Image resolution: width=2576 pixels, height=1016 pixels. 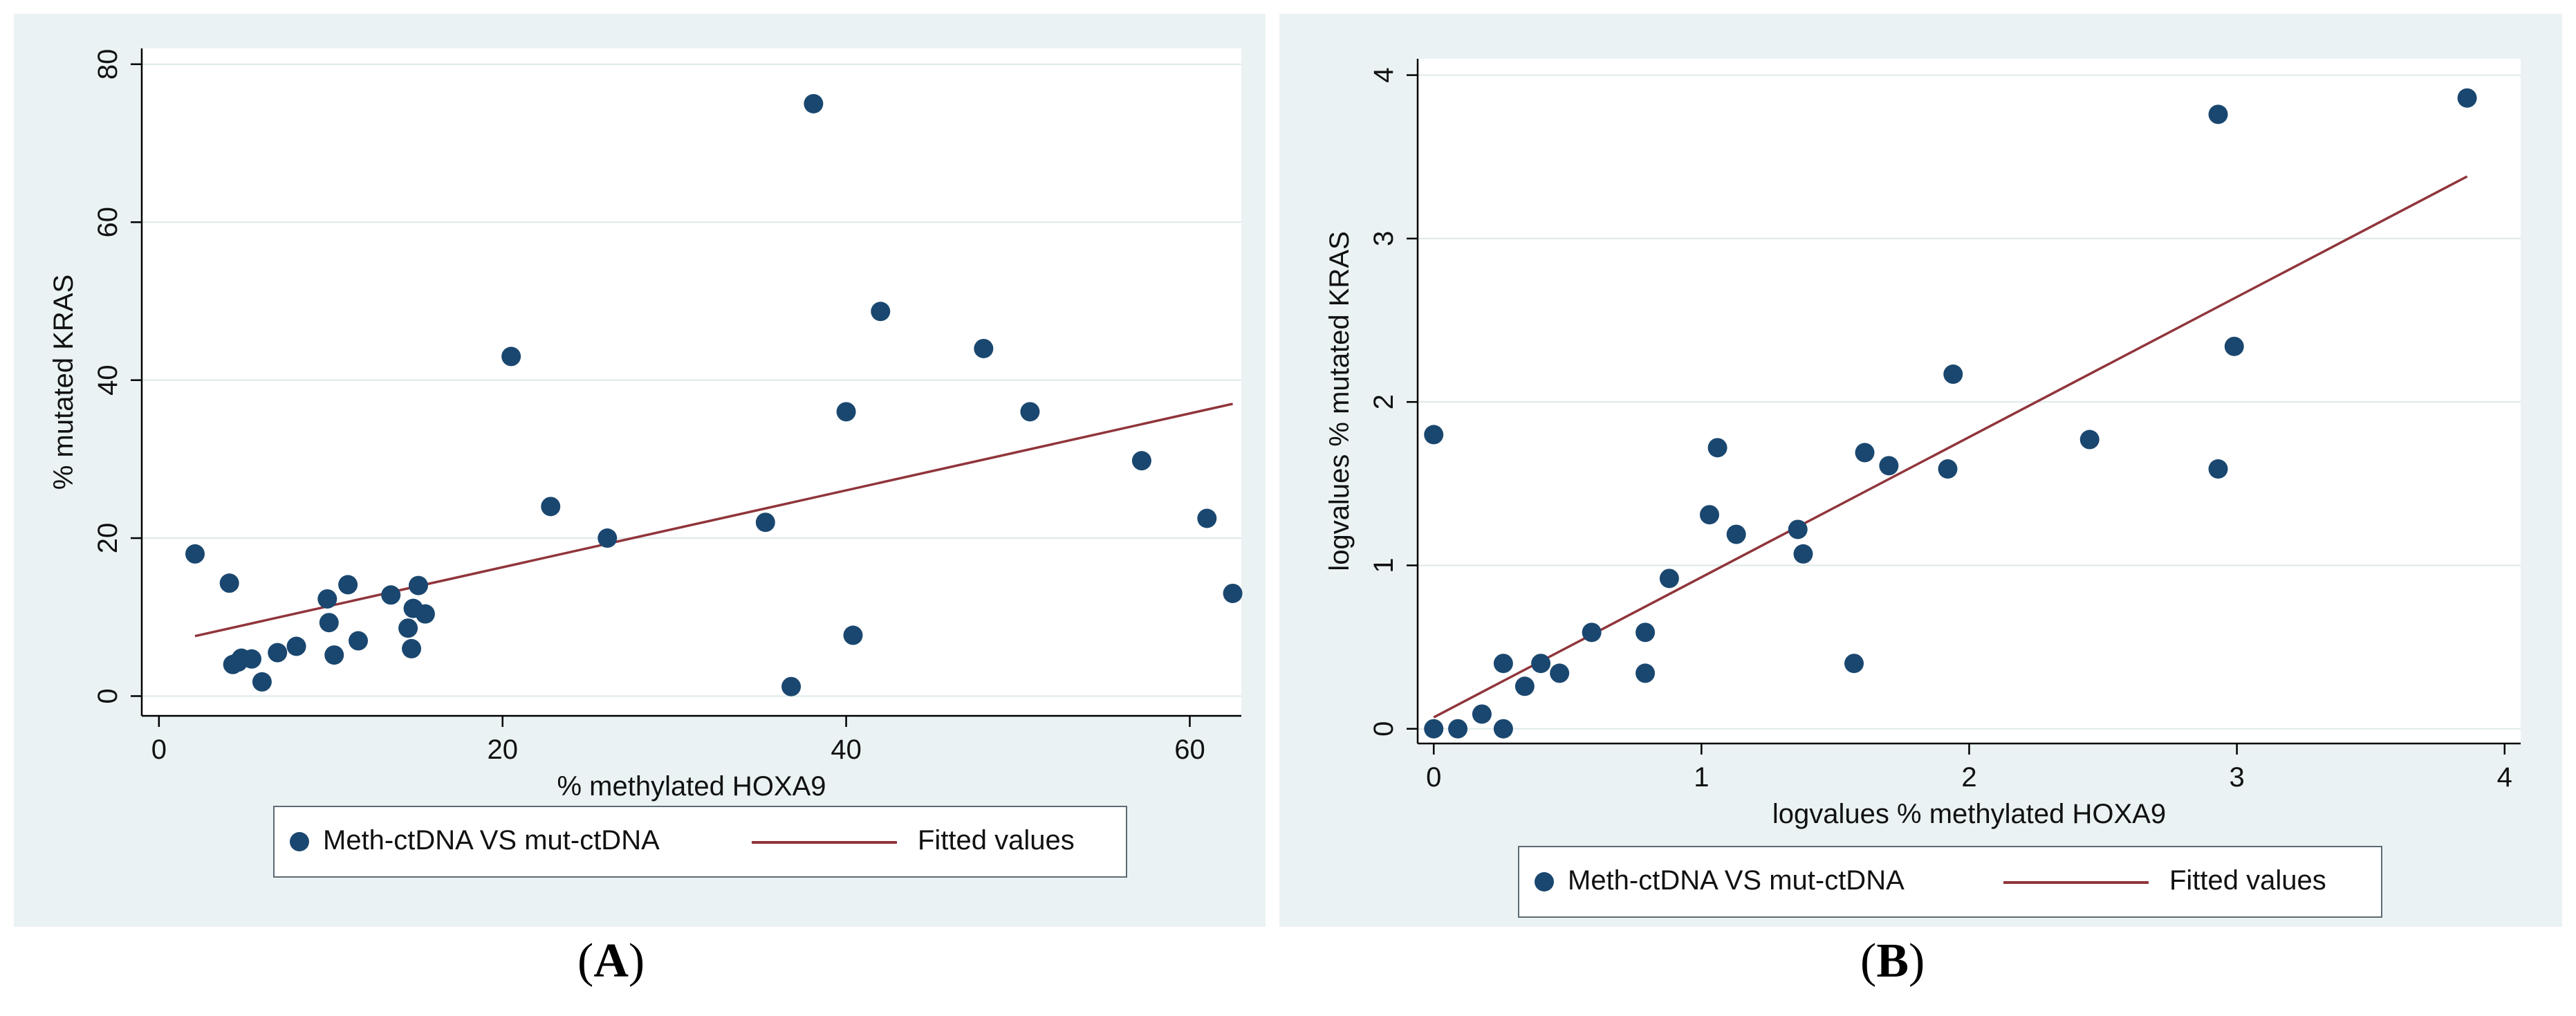 What do you see at coordinates (503, 750) in the screenshot?
I see `x-tick-label: 20` at bounding box center [503, 750].